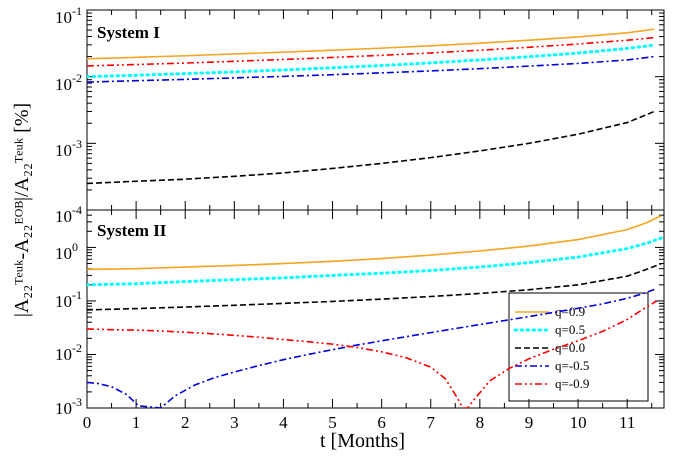  I want to click on panel-2-title: System II, so click(132, 230).